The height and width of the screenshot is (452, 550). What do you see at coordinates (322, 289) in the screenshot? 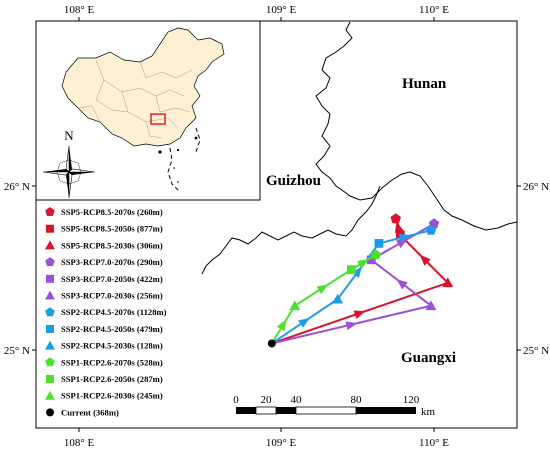
I see `path-arrow-ssp1-2050s` at bounding box center [322, 289].